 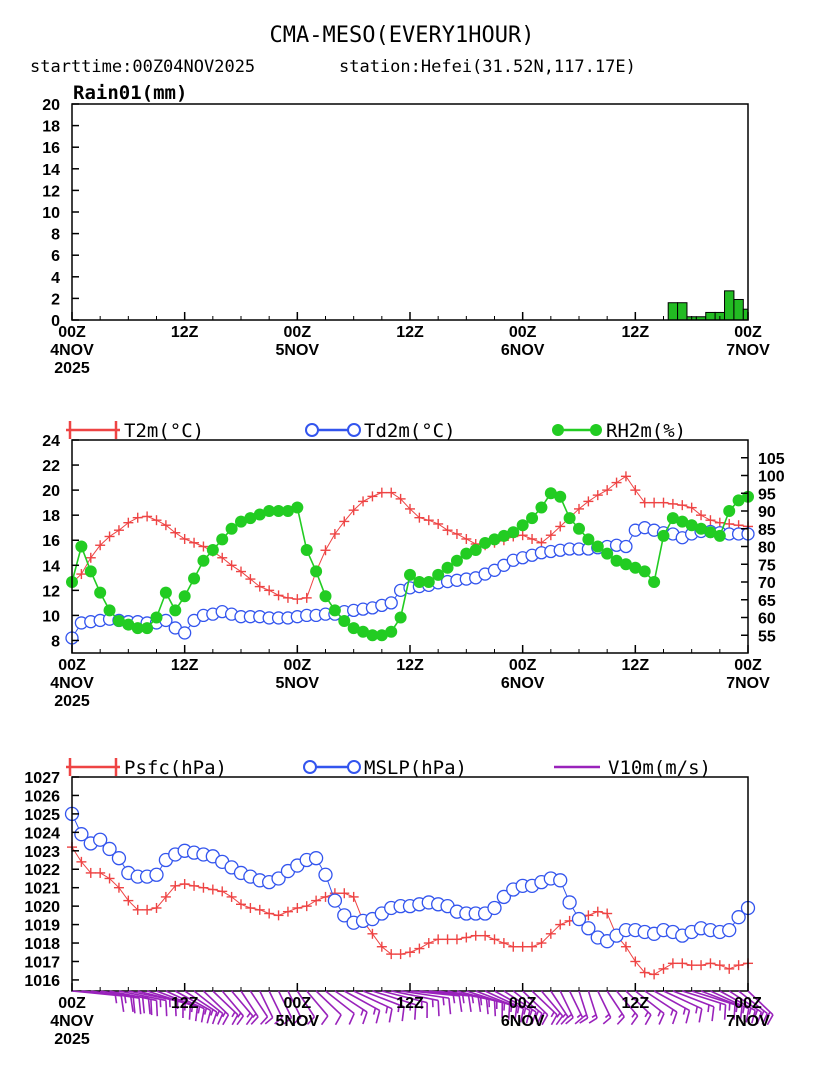 I want to click on legend-t2m: T2m(°C), so click(x=135, y=431).